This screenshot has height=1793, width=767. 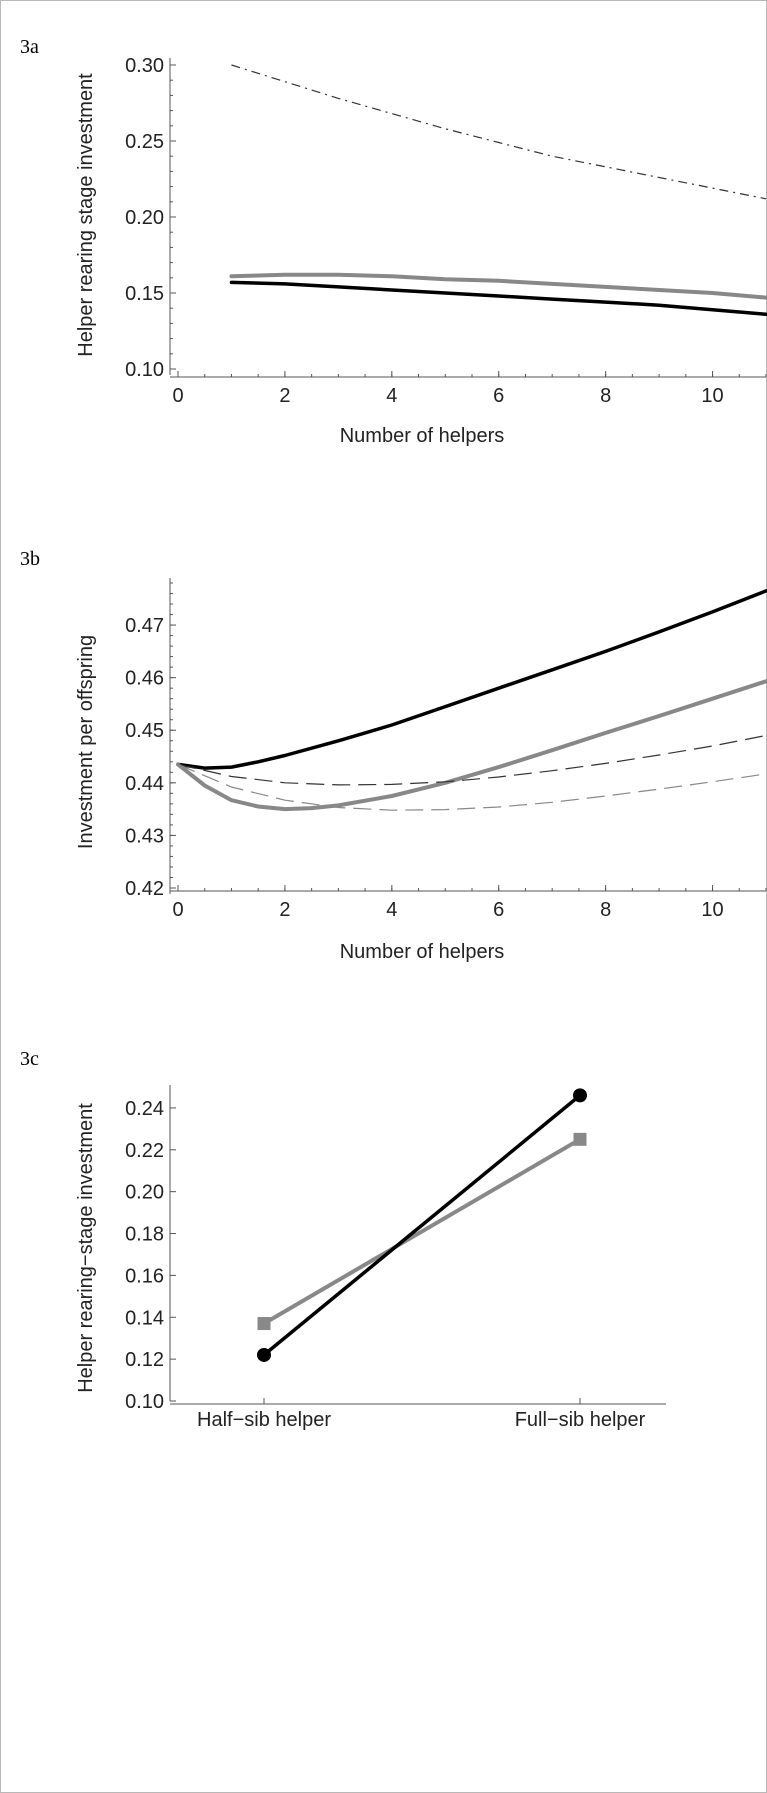 I want to click on y-tick-label: 0.43, so click(x=144, y=836).